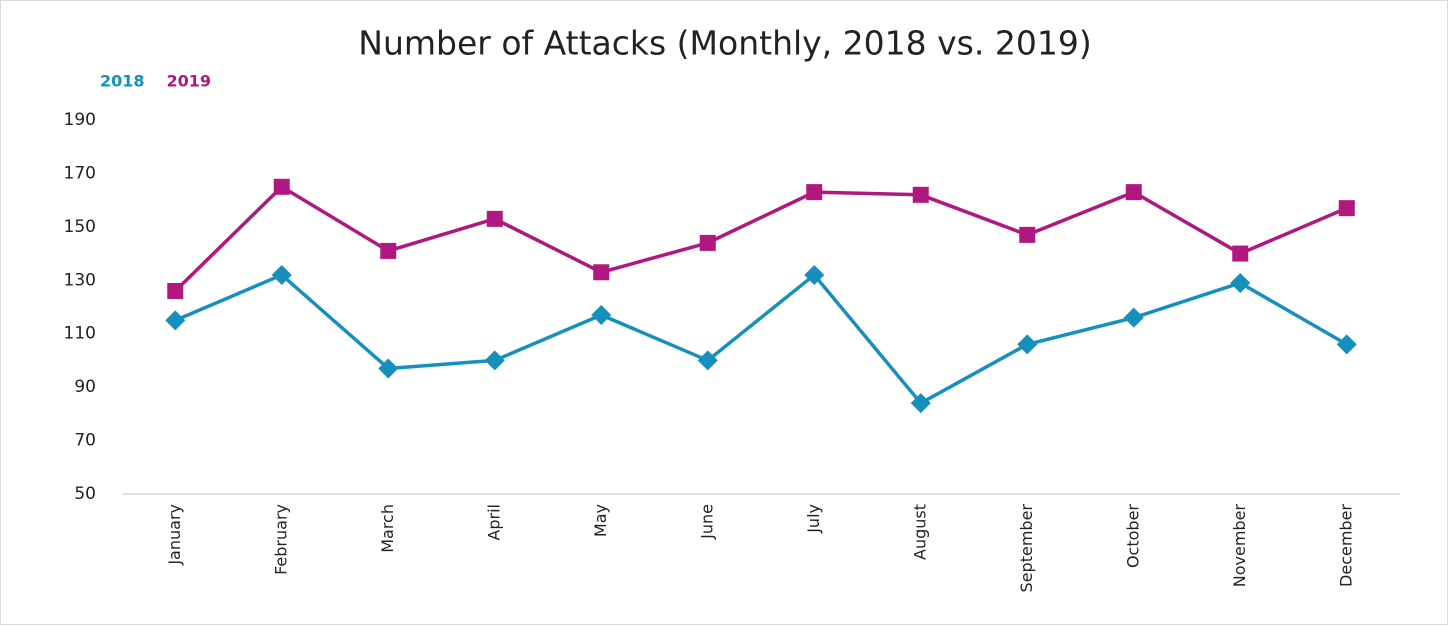 The width and height of the screenshot is (1449, 626). Describe the element at coordinates (80, 280) in the screenshot. I see `y-tick-label: 130` at that location.